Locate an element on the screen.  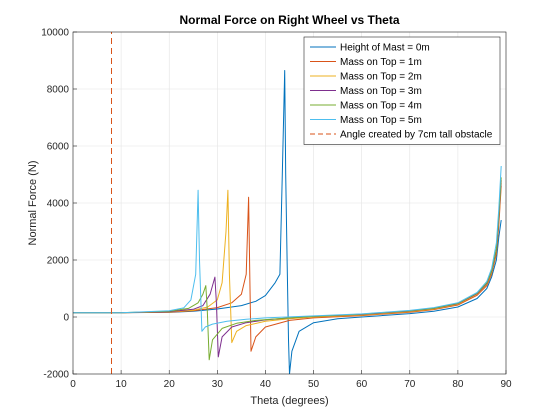
x-tick-label: 0 is located at coordinates (73, 384).